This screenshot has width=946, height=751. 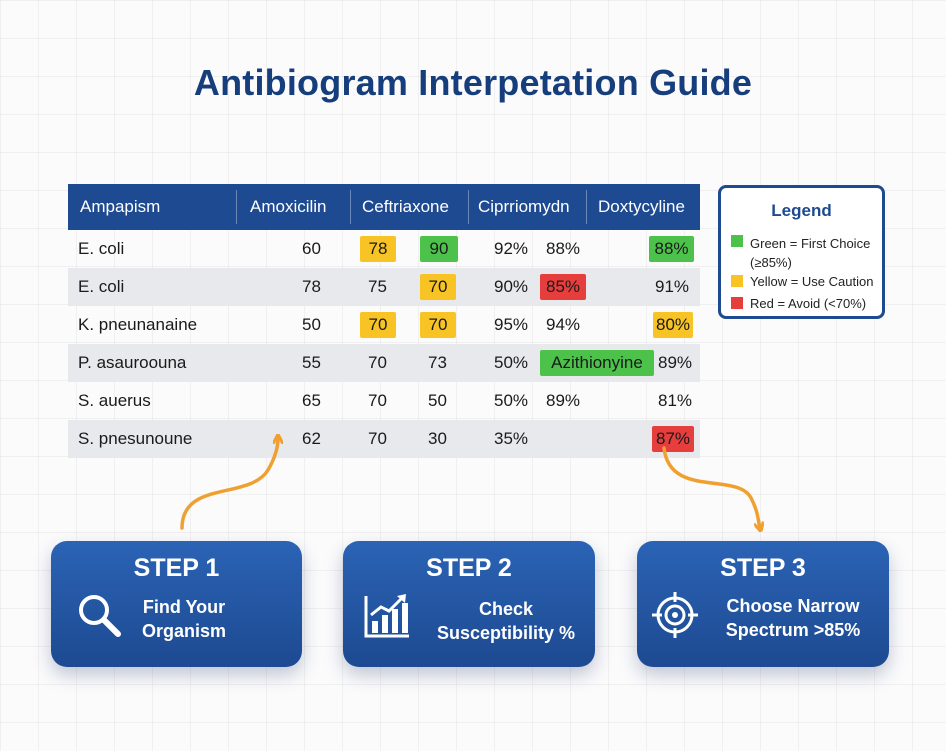 I want to click on step-title: STEP 2, so click(x=469, y=568).